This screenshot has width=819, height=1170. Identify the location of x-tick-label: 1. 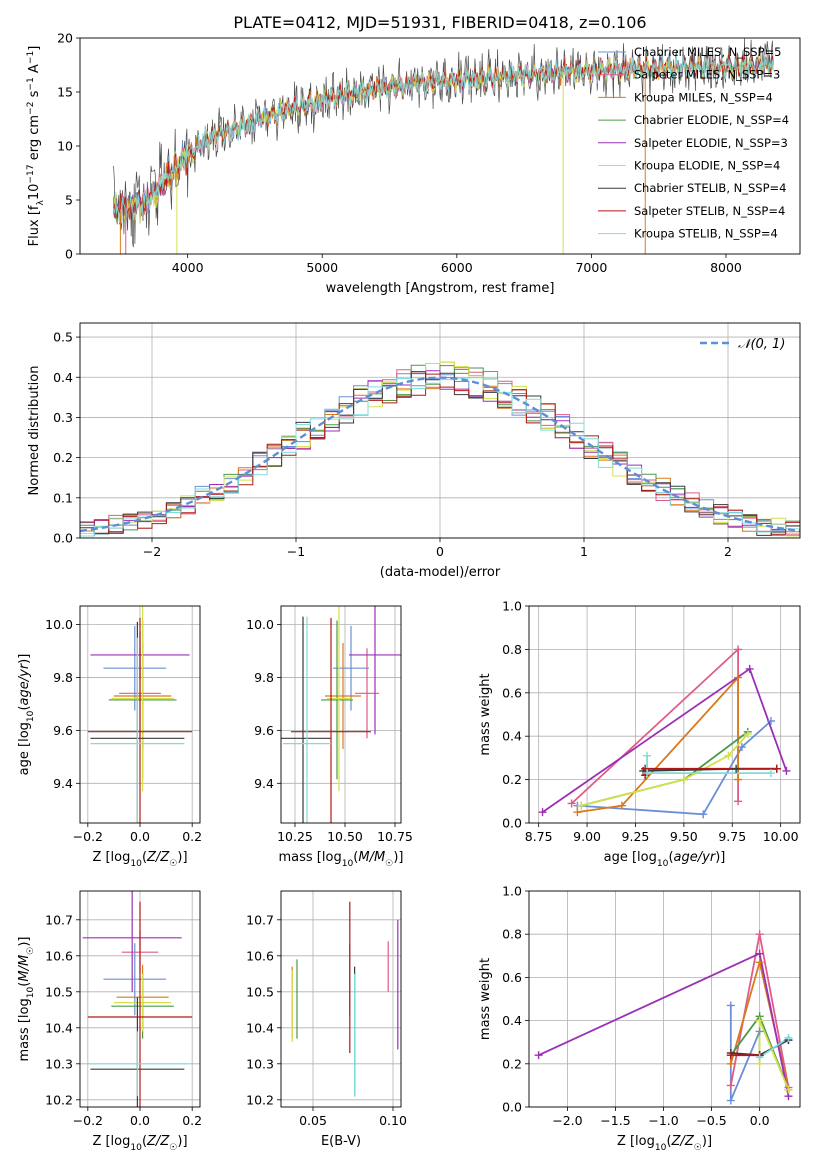
(584, 551).